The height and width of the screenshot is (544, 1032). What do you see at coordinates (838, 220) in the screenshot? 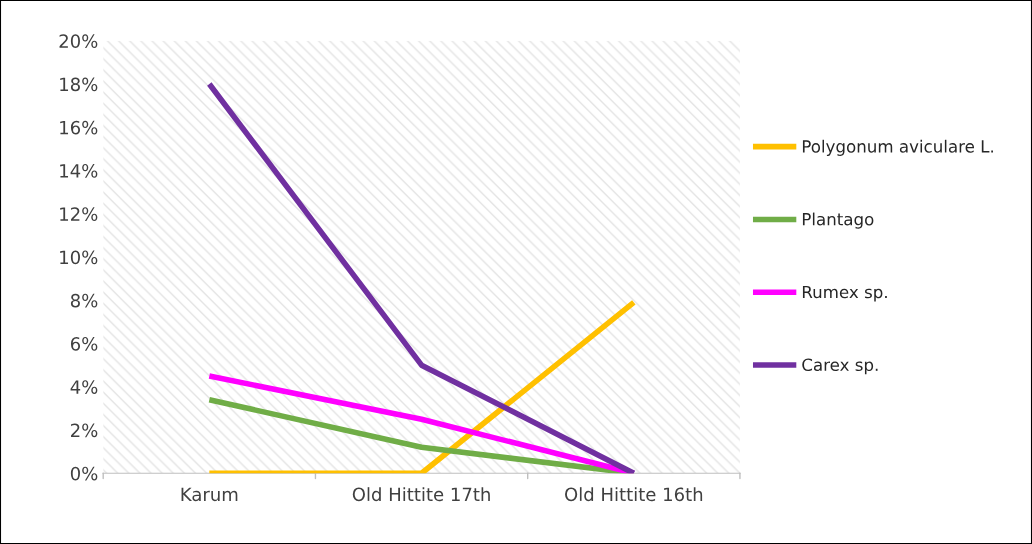
I see `legend-label: Plantago` at bounding box center [838, 220].